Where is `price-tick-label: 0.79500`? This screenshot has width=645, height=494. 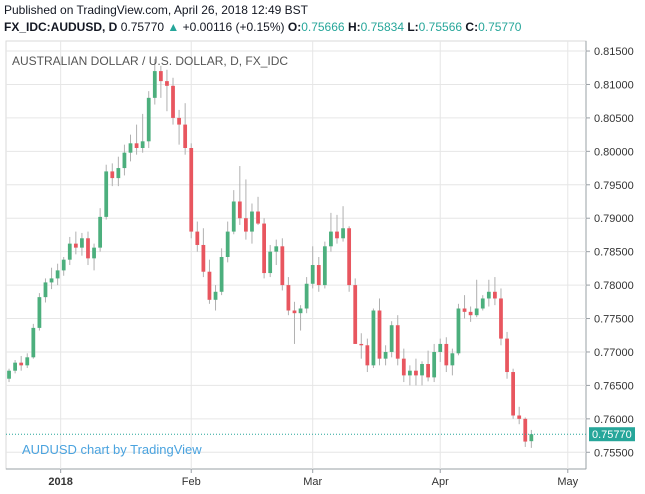 price-tick-label: 0.79500 is located at coordinates (614, 186).